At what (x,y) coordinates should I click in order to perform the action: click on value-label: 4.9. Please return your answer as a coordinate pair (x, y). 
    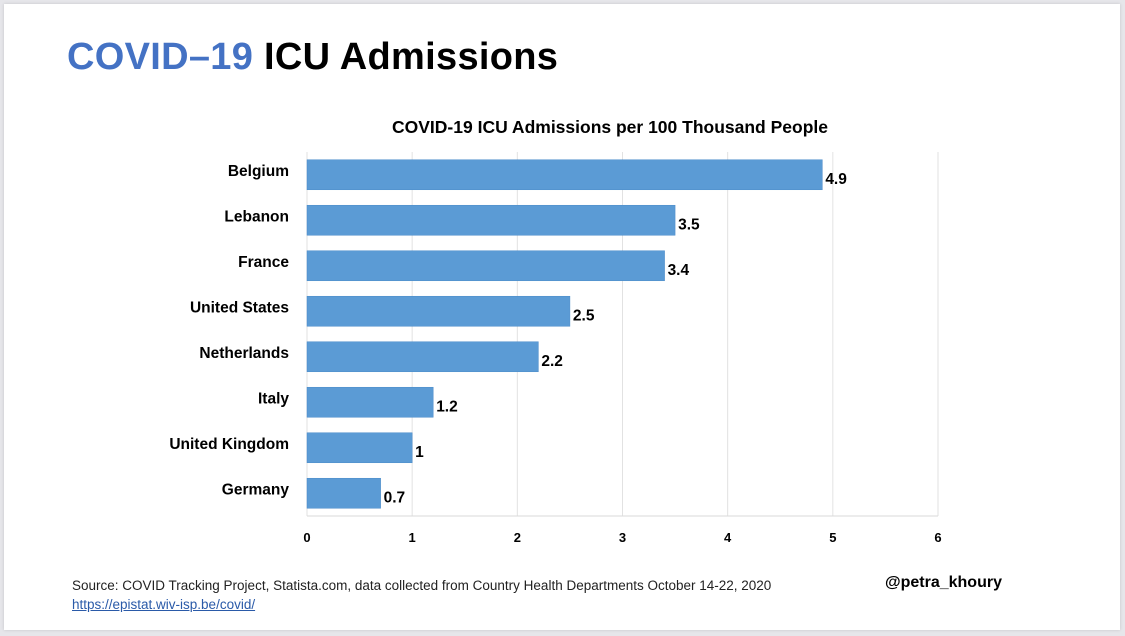
    Looking at the image, I should click on (836, 179).